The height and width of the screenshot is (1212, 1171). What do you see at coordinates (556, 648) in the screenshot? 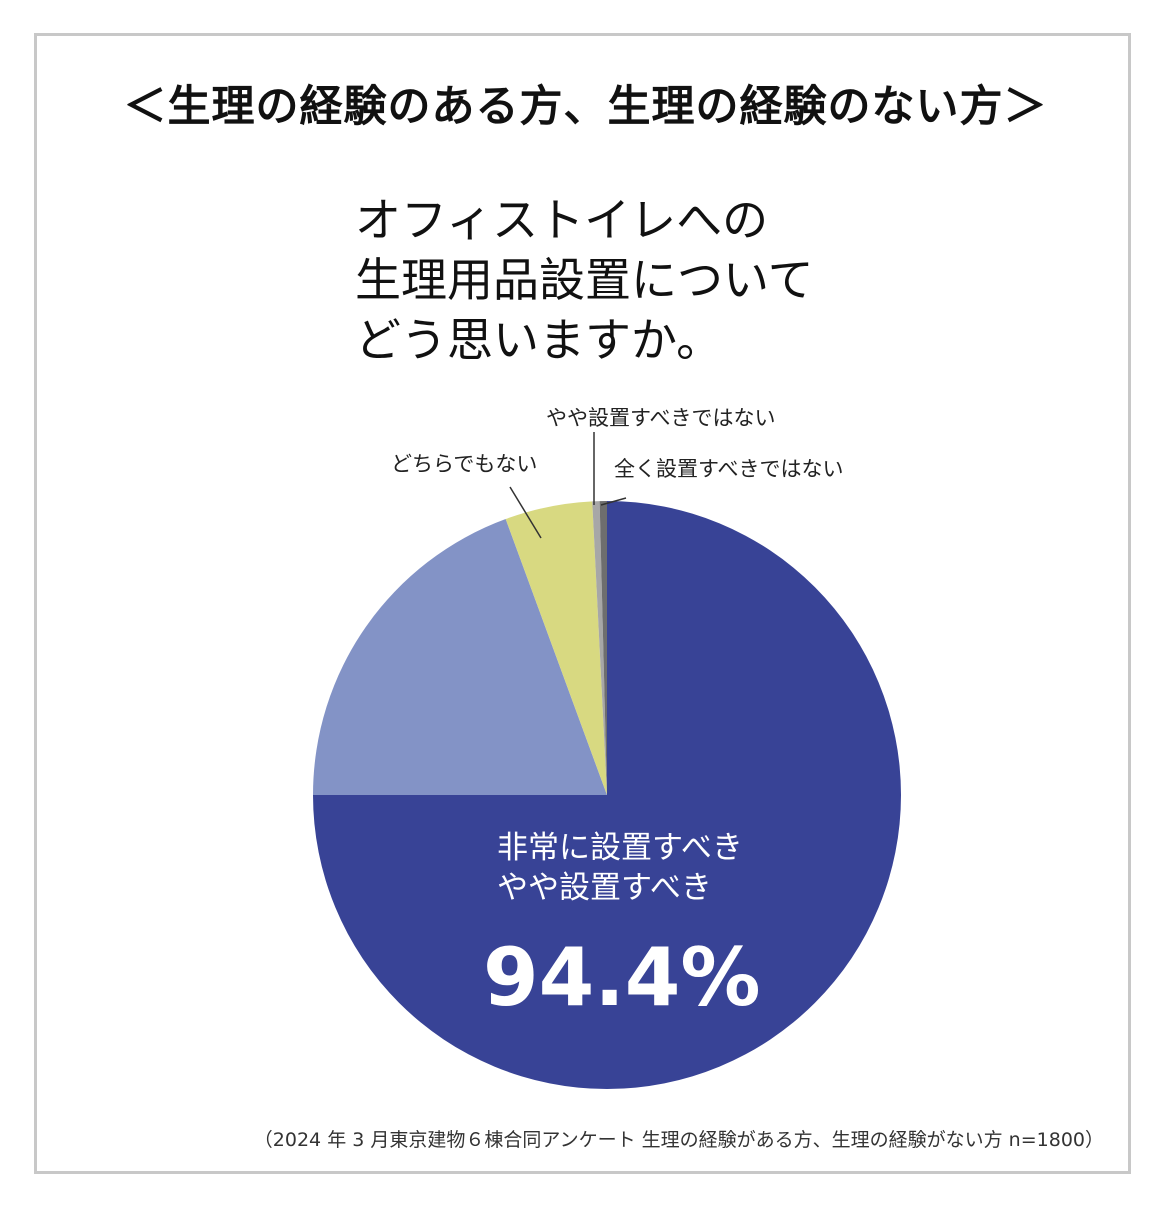
I see `slice-neutral` at bounding box center [556, 648].